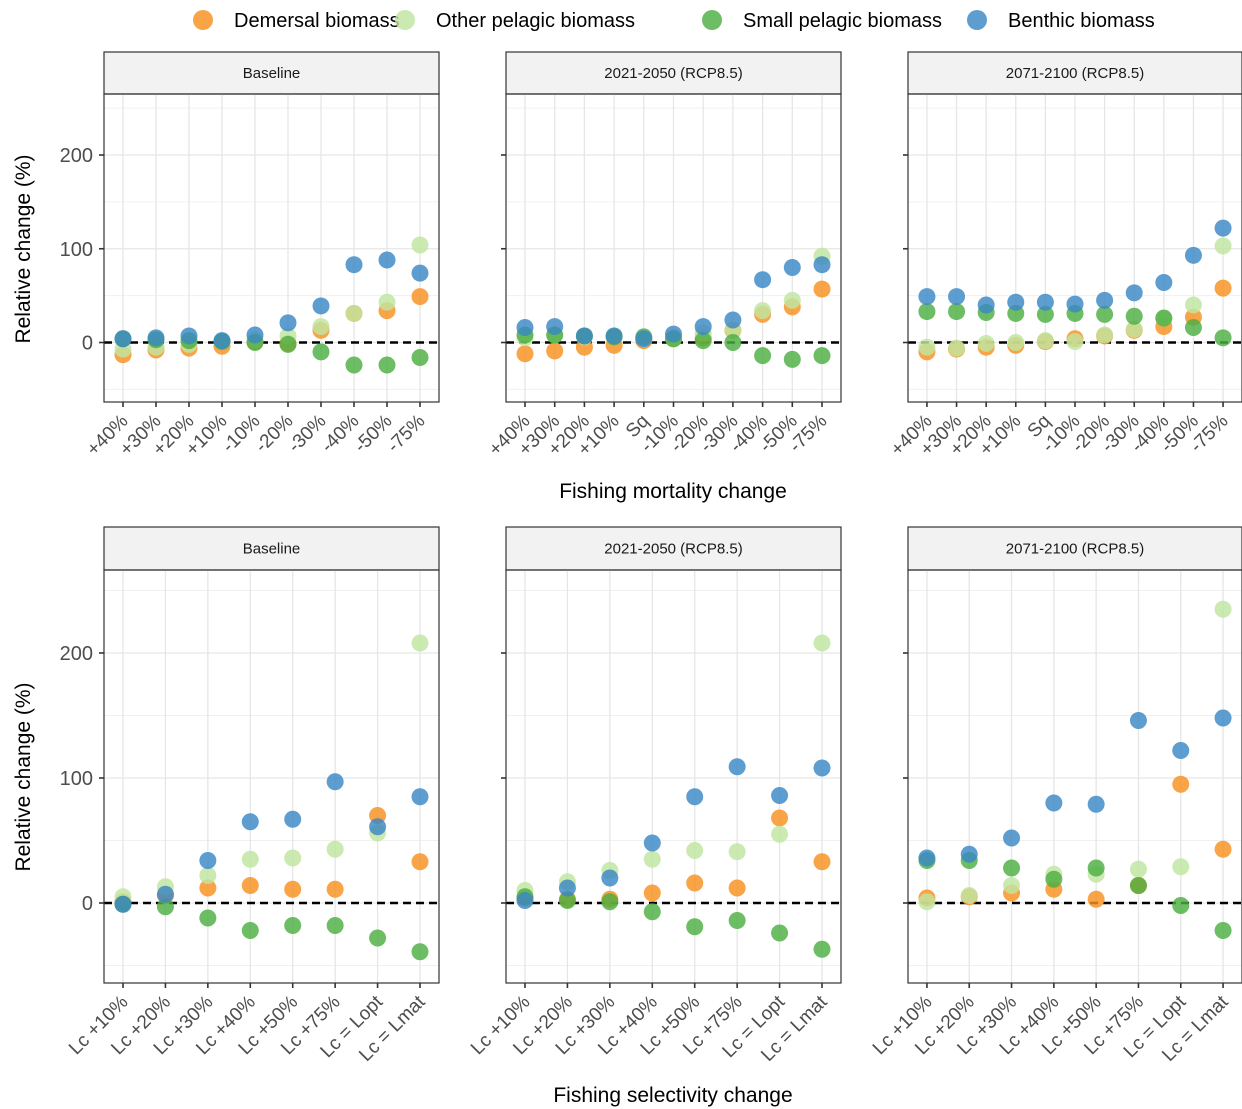 This screenshot has width=1242, height=1109. I want to click on x-tick-label: -50%, so click(373, 434).